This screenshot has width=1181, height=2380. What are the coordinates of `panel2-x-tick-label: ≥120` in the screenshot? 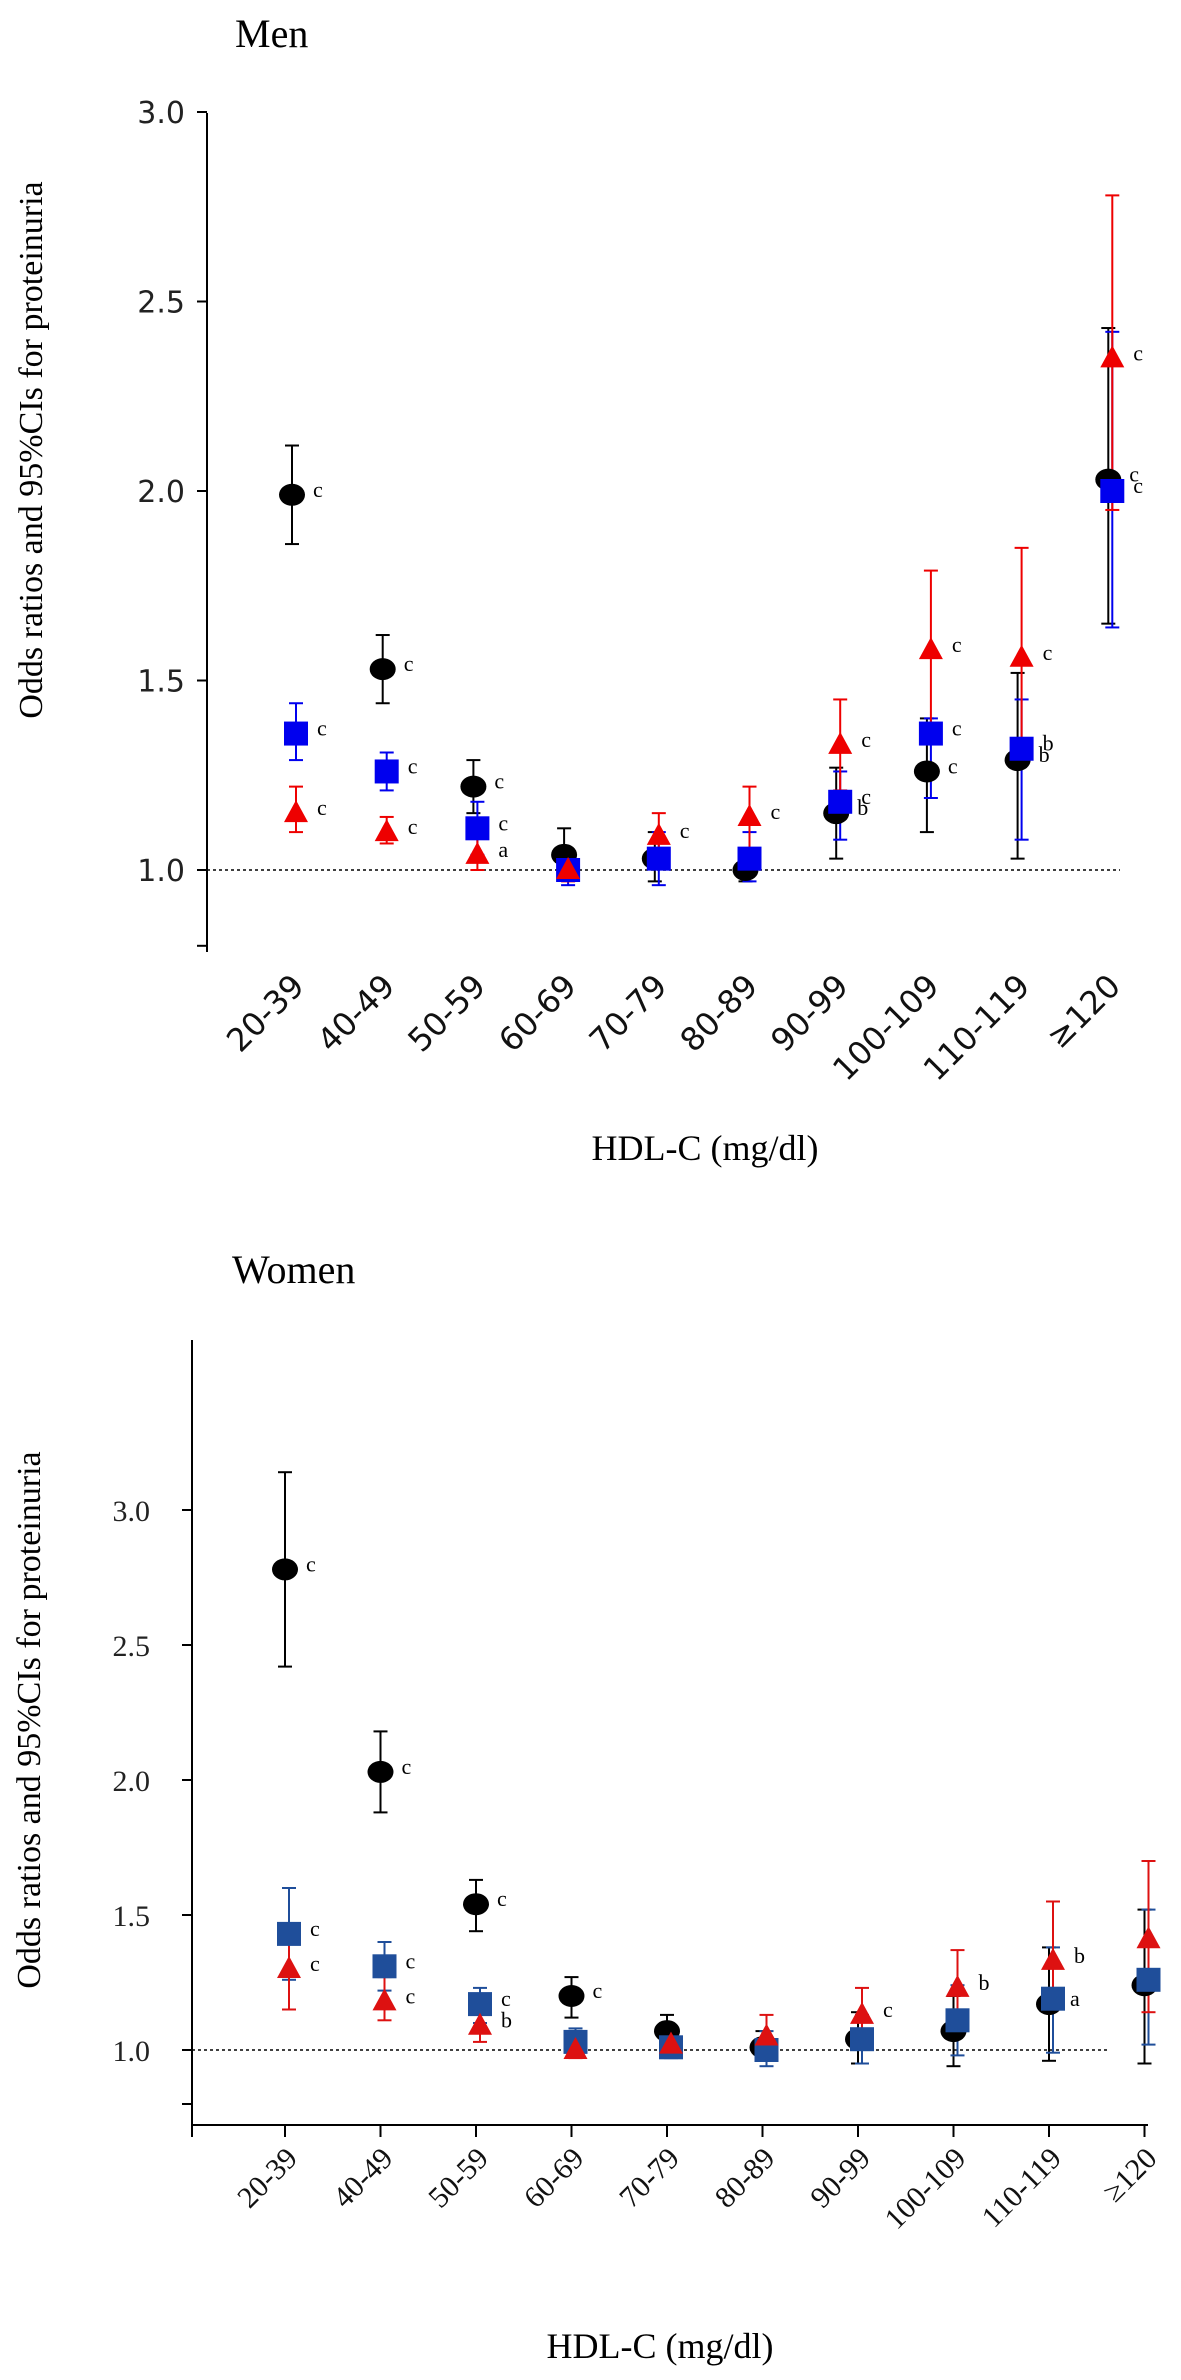 It's located at (1130, 2175).